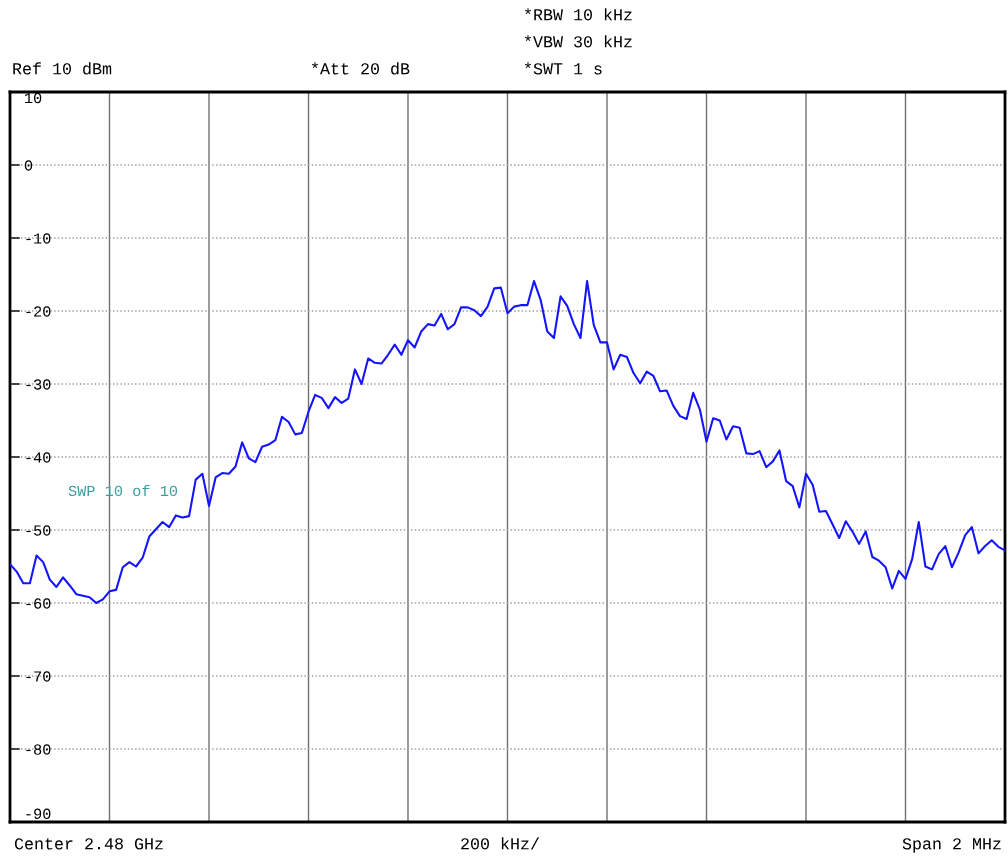 Image resolution: width=1008 pixels, height=858 pixels. I want to click on text: 200 kHz/, so click(500, 843).